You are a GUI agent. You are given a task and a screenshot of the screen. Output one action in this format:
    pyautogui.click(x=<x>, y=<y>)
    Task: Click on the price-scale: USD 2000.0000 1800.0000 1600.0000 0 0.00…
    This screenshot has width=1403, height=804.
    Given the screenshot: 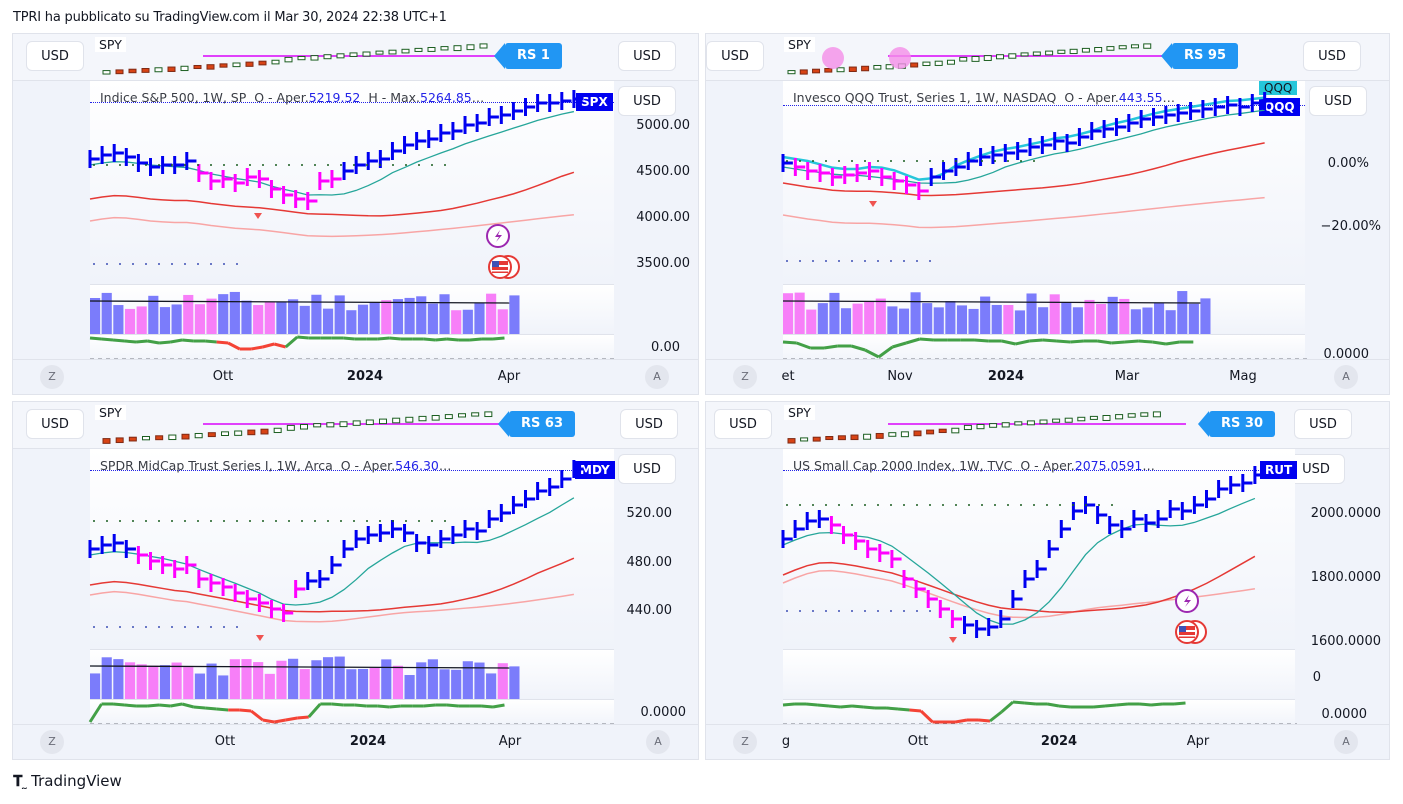 What is the action you would take?
    pyautogui.click(x=1338, y=603)
    